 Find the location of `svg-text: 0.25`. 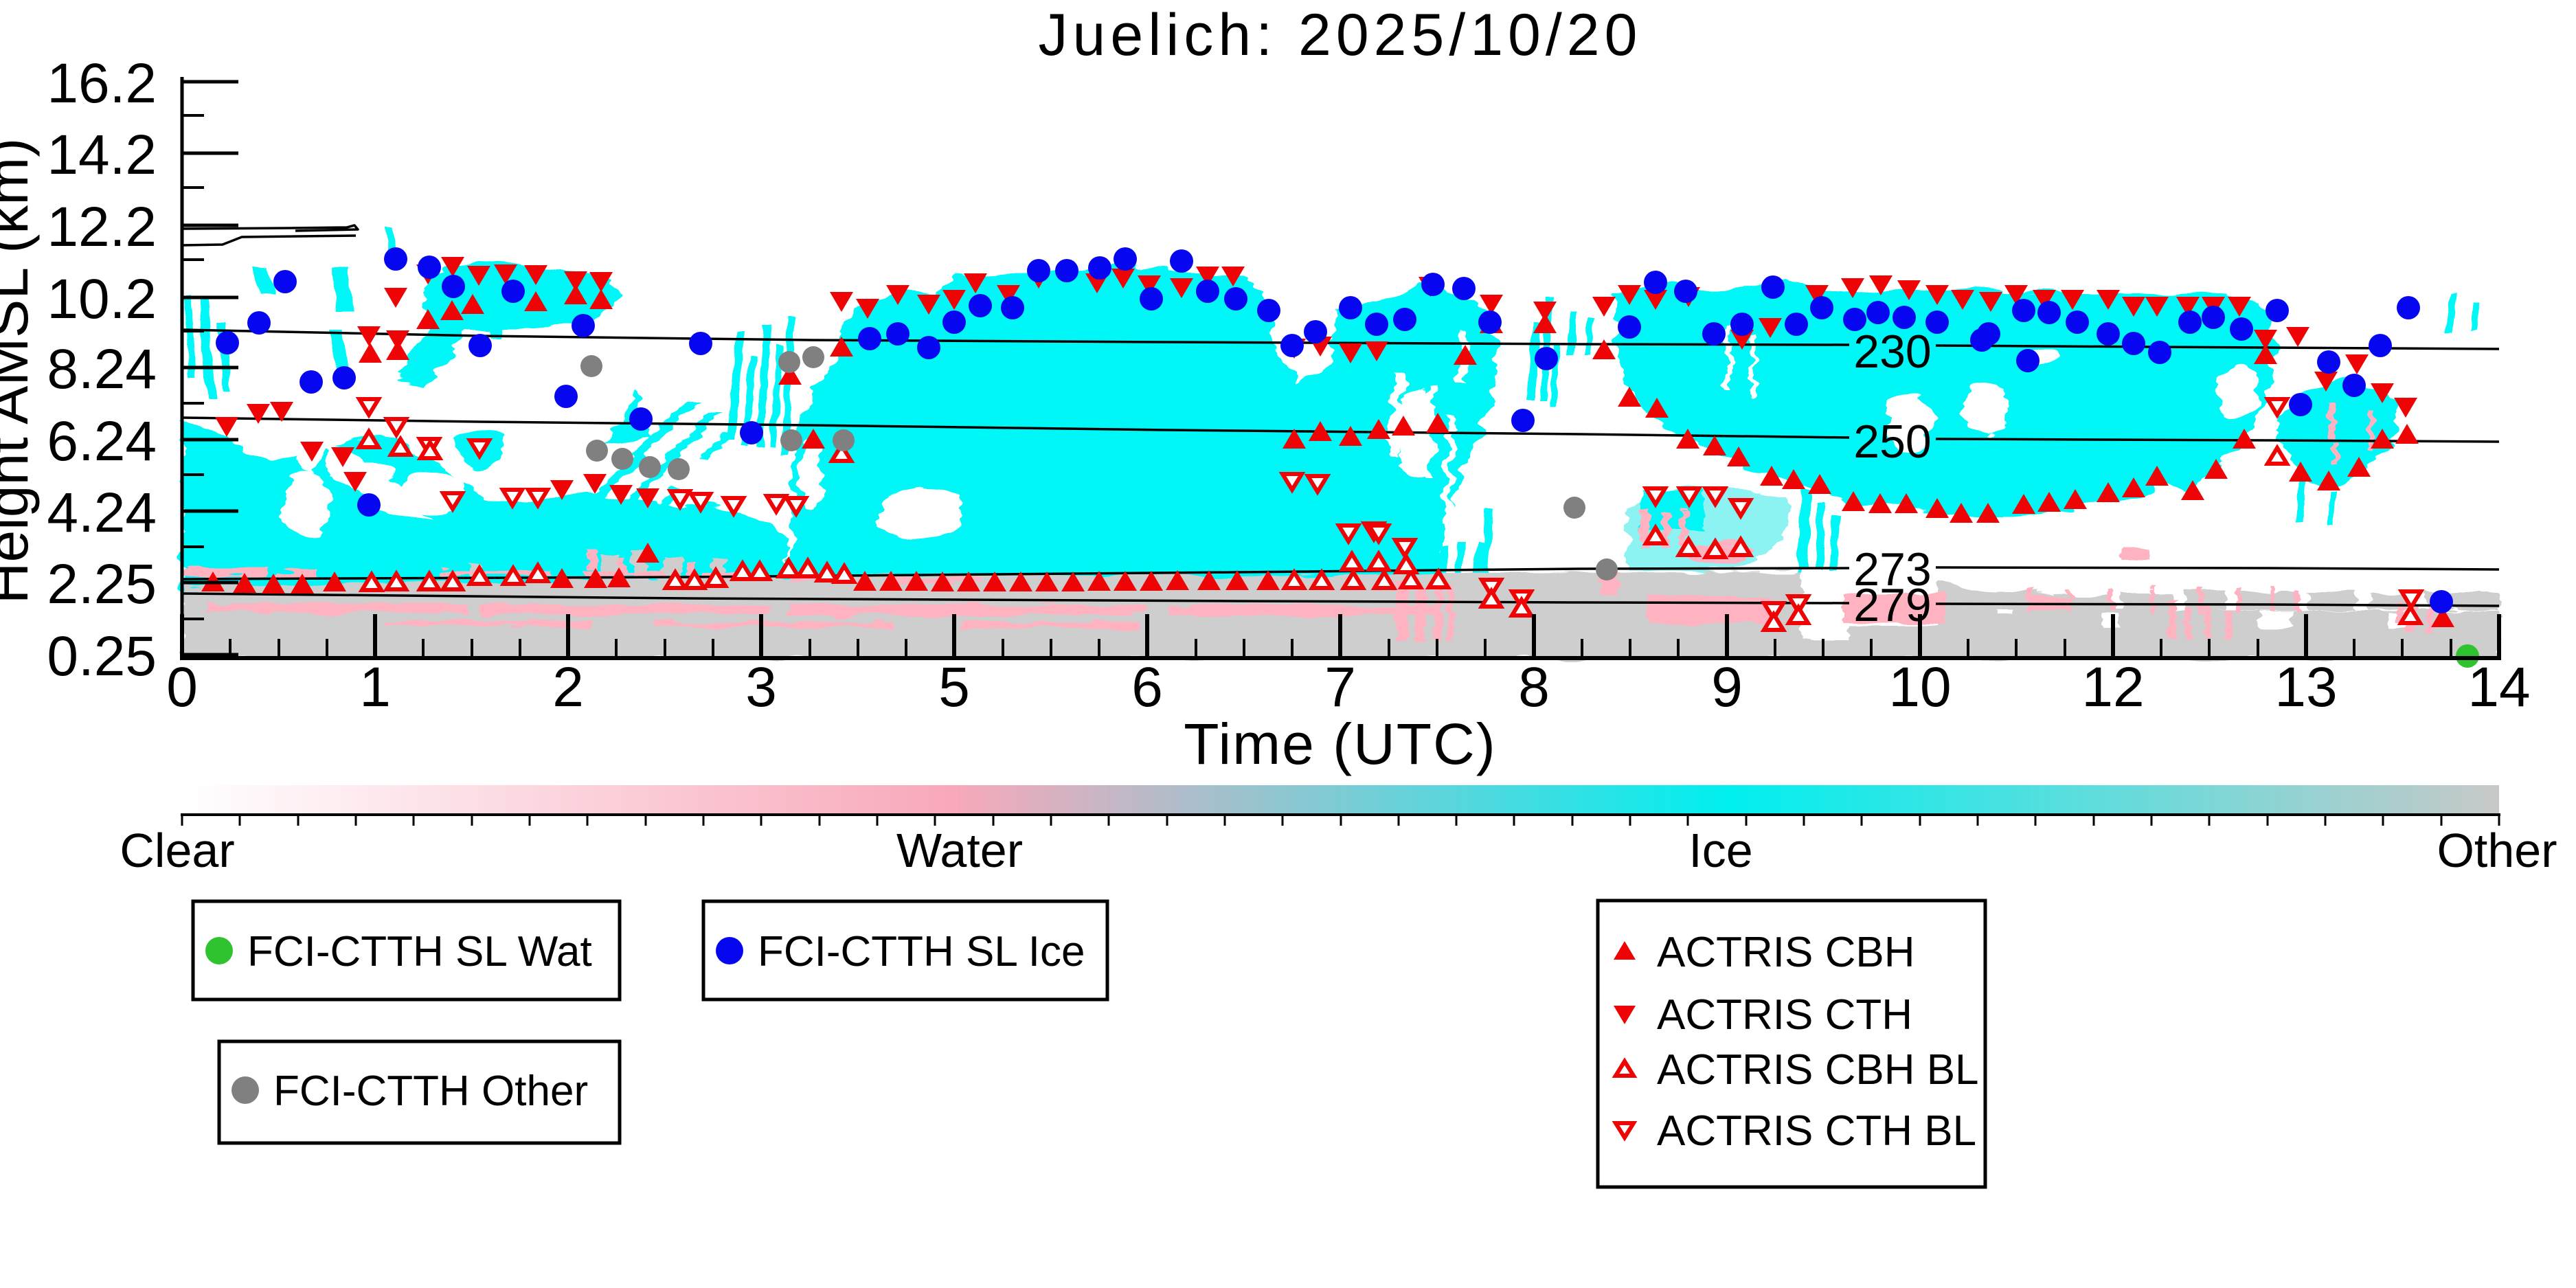

svg-text: 0.25 is located at coordinates (102, 656).